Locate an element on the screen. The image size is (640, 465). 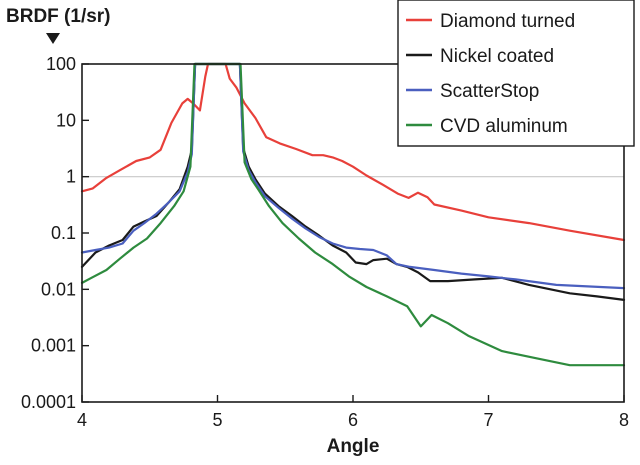
legend-box is located at coordinates (516, 73).